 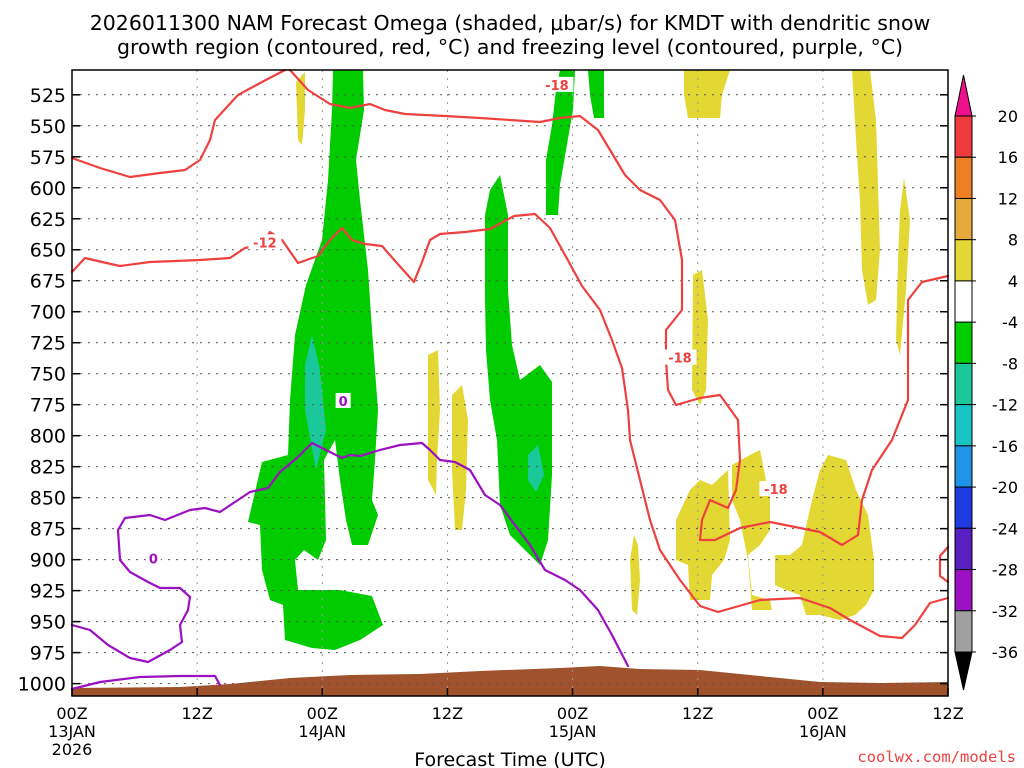 What do you see at coordinates (1008, 116) in the screenshot?
I see `colorbar-label: 20` at bounding box center [1008, 116].